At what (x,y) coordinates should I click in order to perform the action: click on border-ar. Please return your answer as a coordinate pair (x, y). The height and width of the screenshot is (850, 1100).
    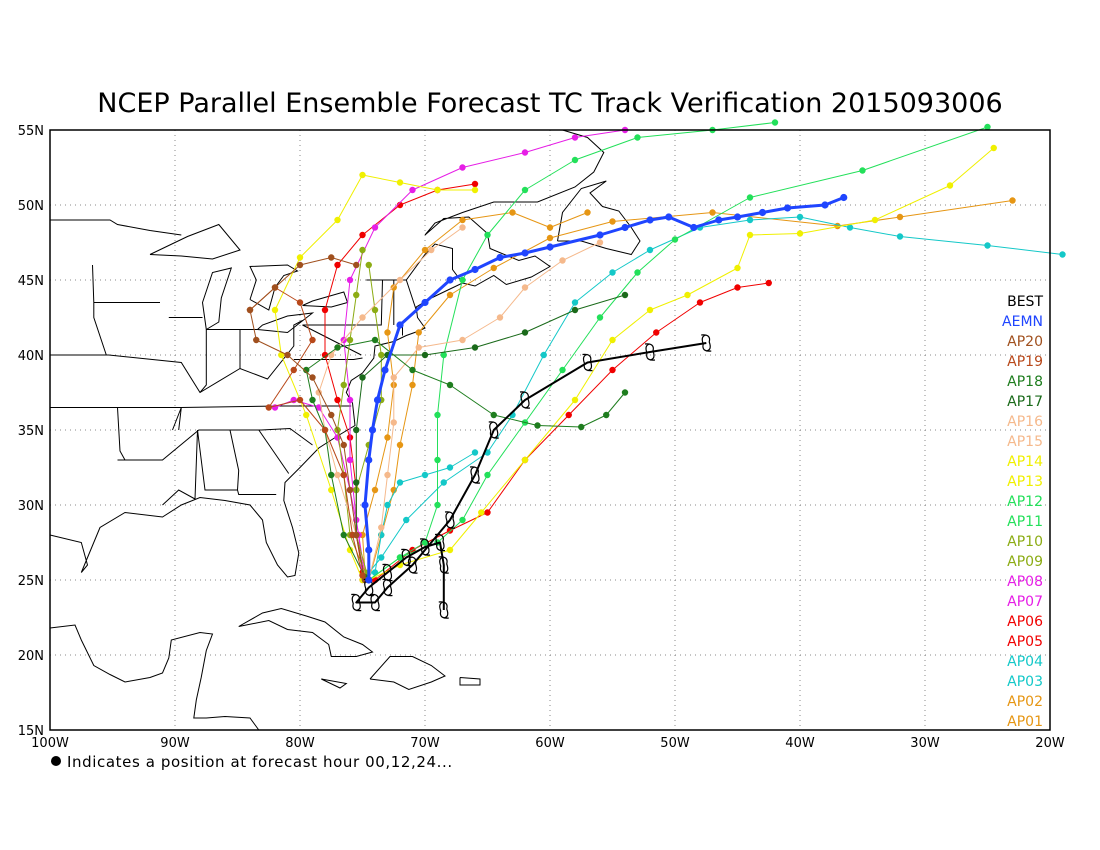
    Looking at the image, I should click on (121, 434).